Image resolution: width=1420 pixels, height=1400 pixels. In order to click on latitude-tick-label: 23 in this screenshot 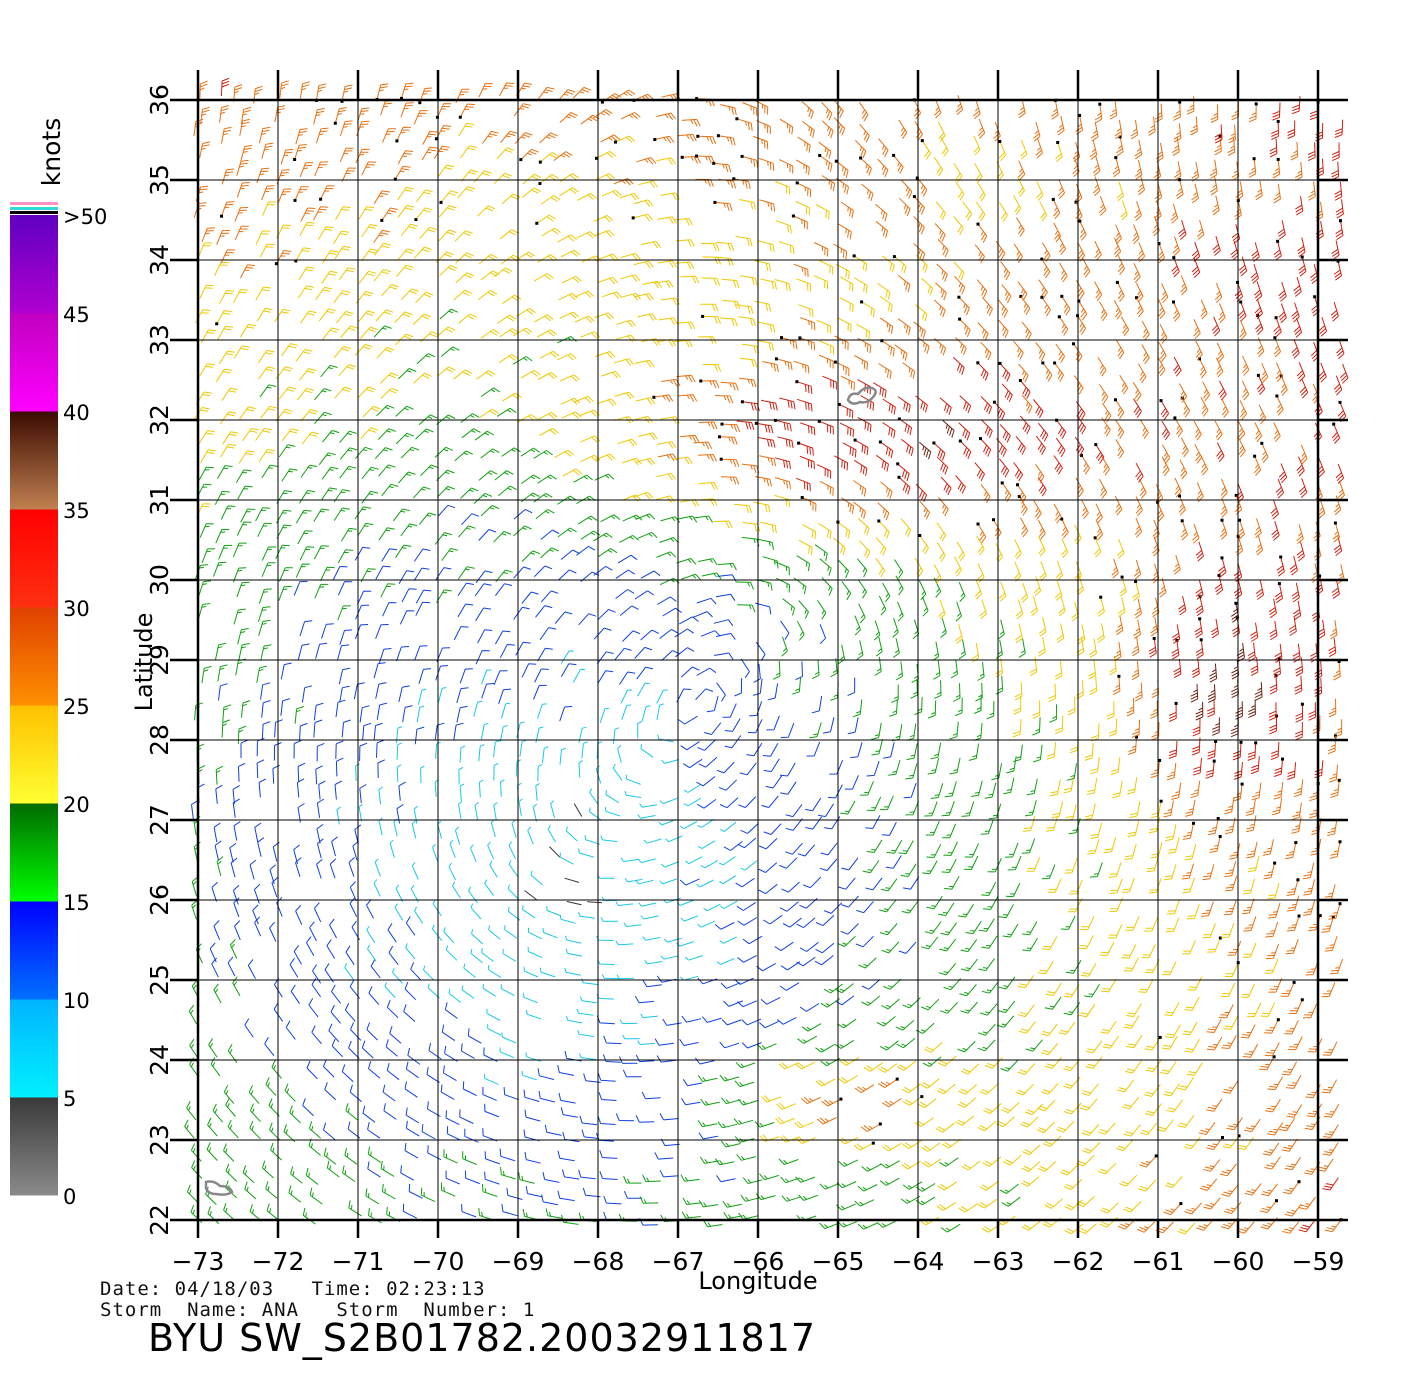, I will do `click(159, 1140)`.